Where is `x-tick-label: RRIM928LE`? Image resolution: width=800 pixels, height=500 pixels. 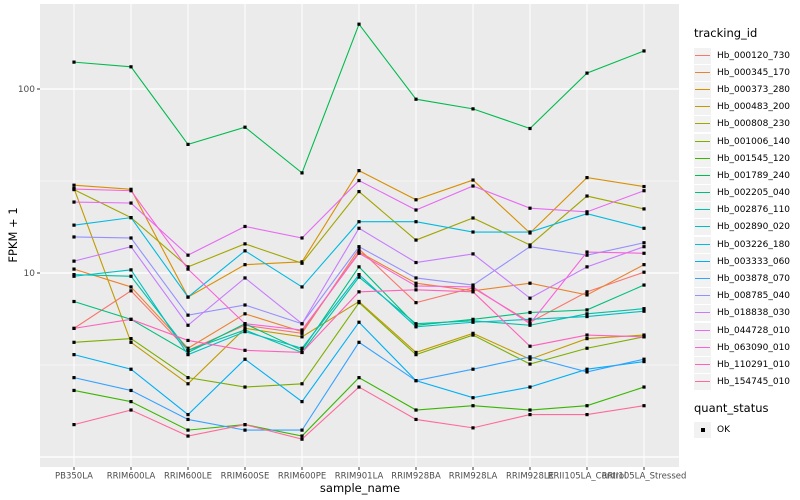
x-tick-label: RRIM928LE is located at coordinates (530, 477).